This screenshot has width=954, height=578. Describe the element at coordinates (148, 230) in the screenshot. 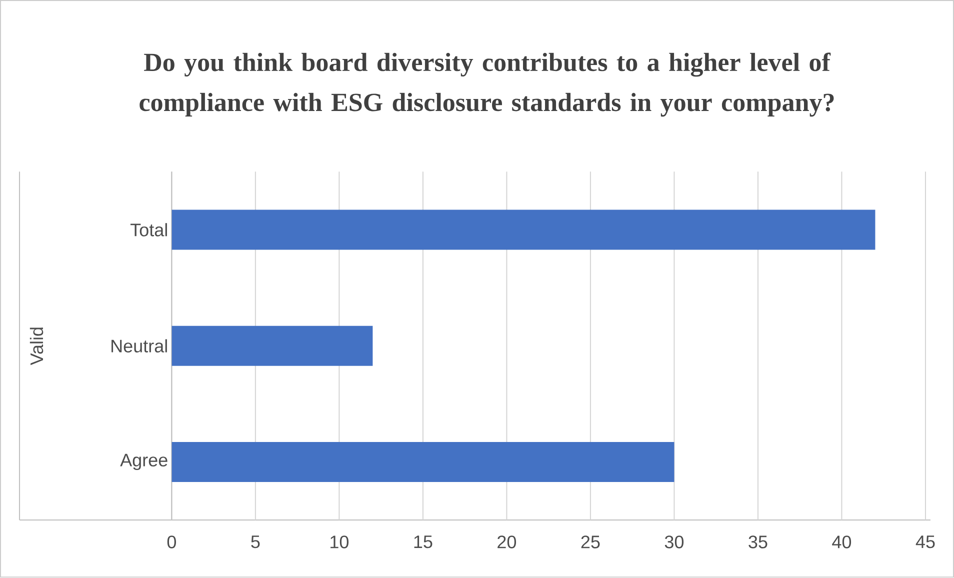

I see `y-tick-label: Total` at that location.